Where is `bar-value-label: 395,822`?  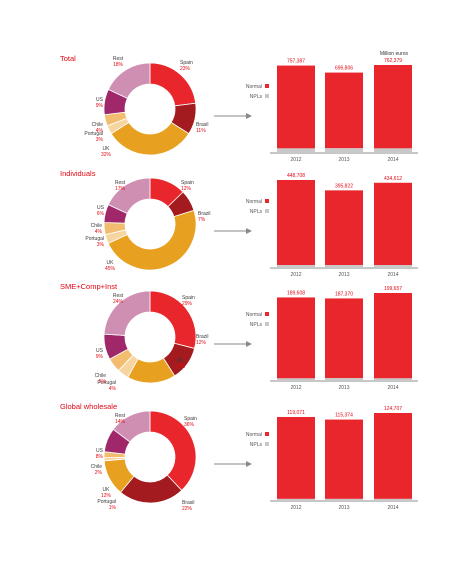 bar-value-label: 395,822 is located at coordinates (344, 186).